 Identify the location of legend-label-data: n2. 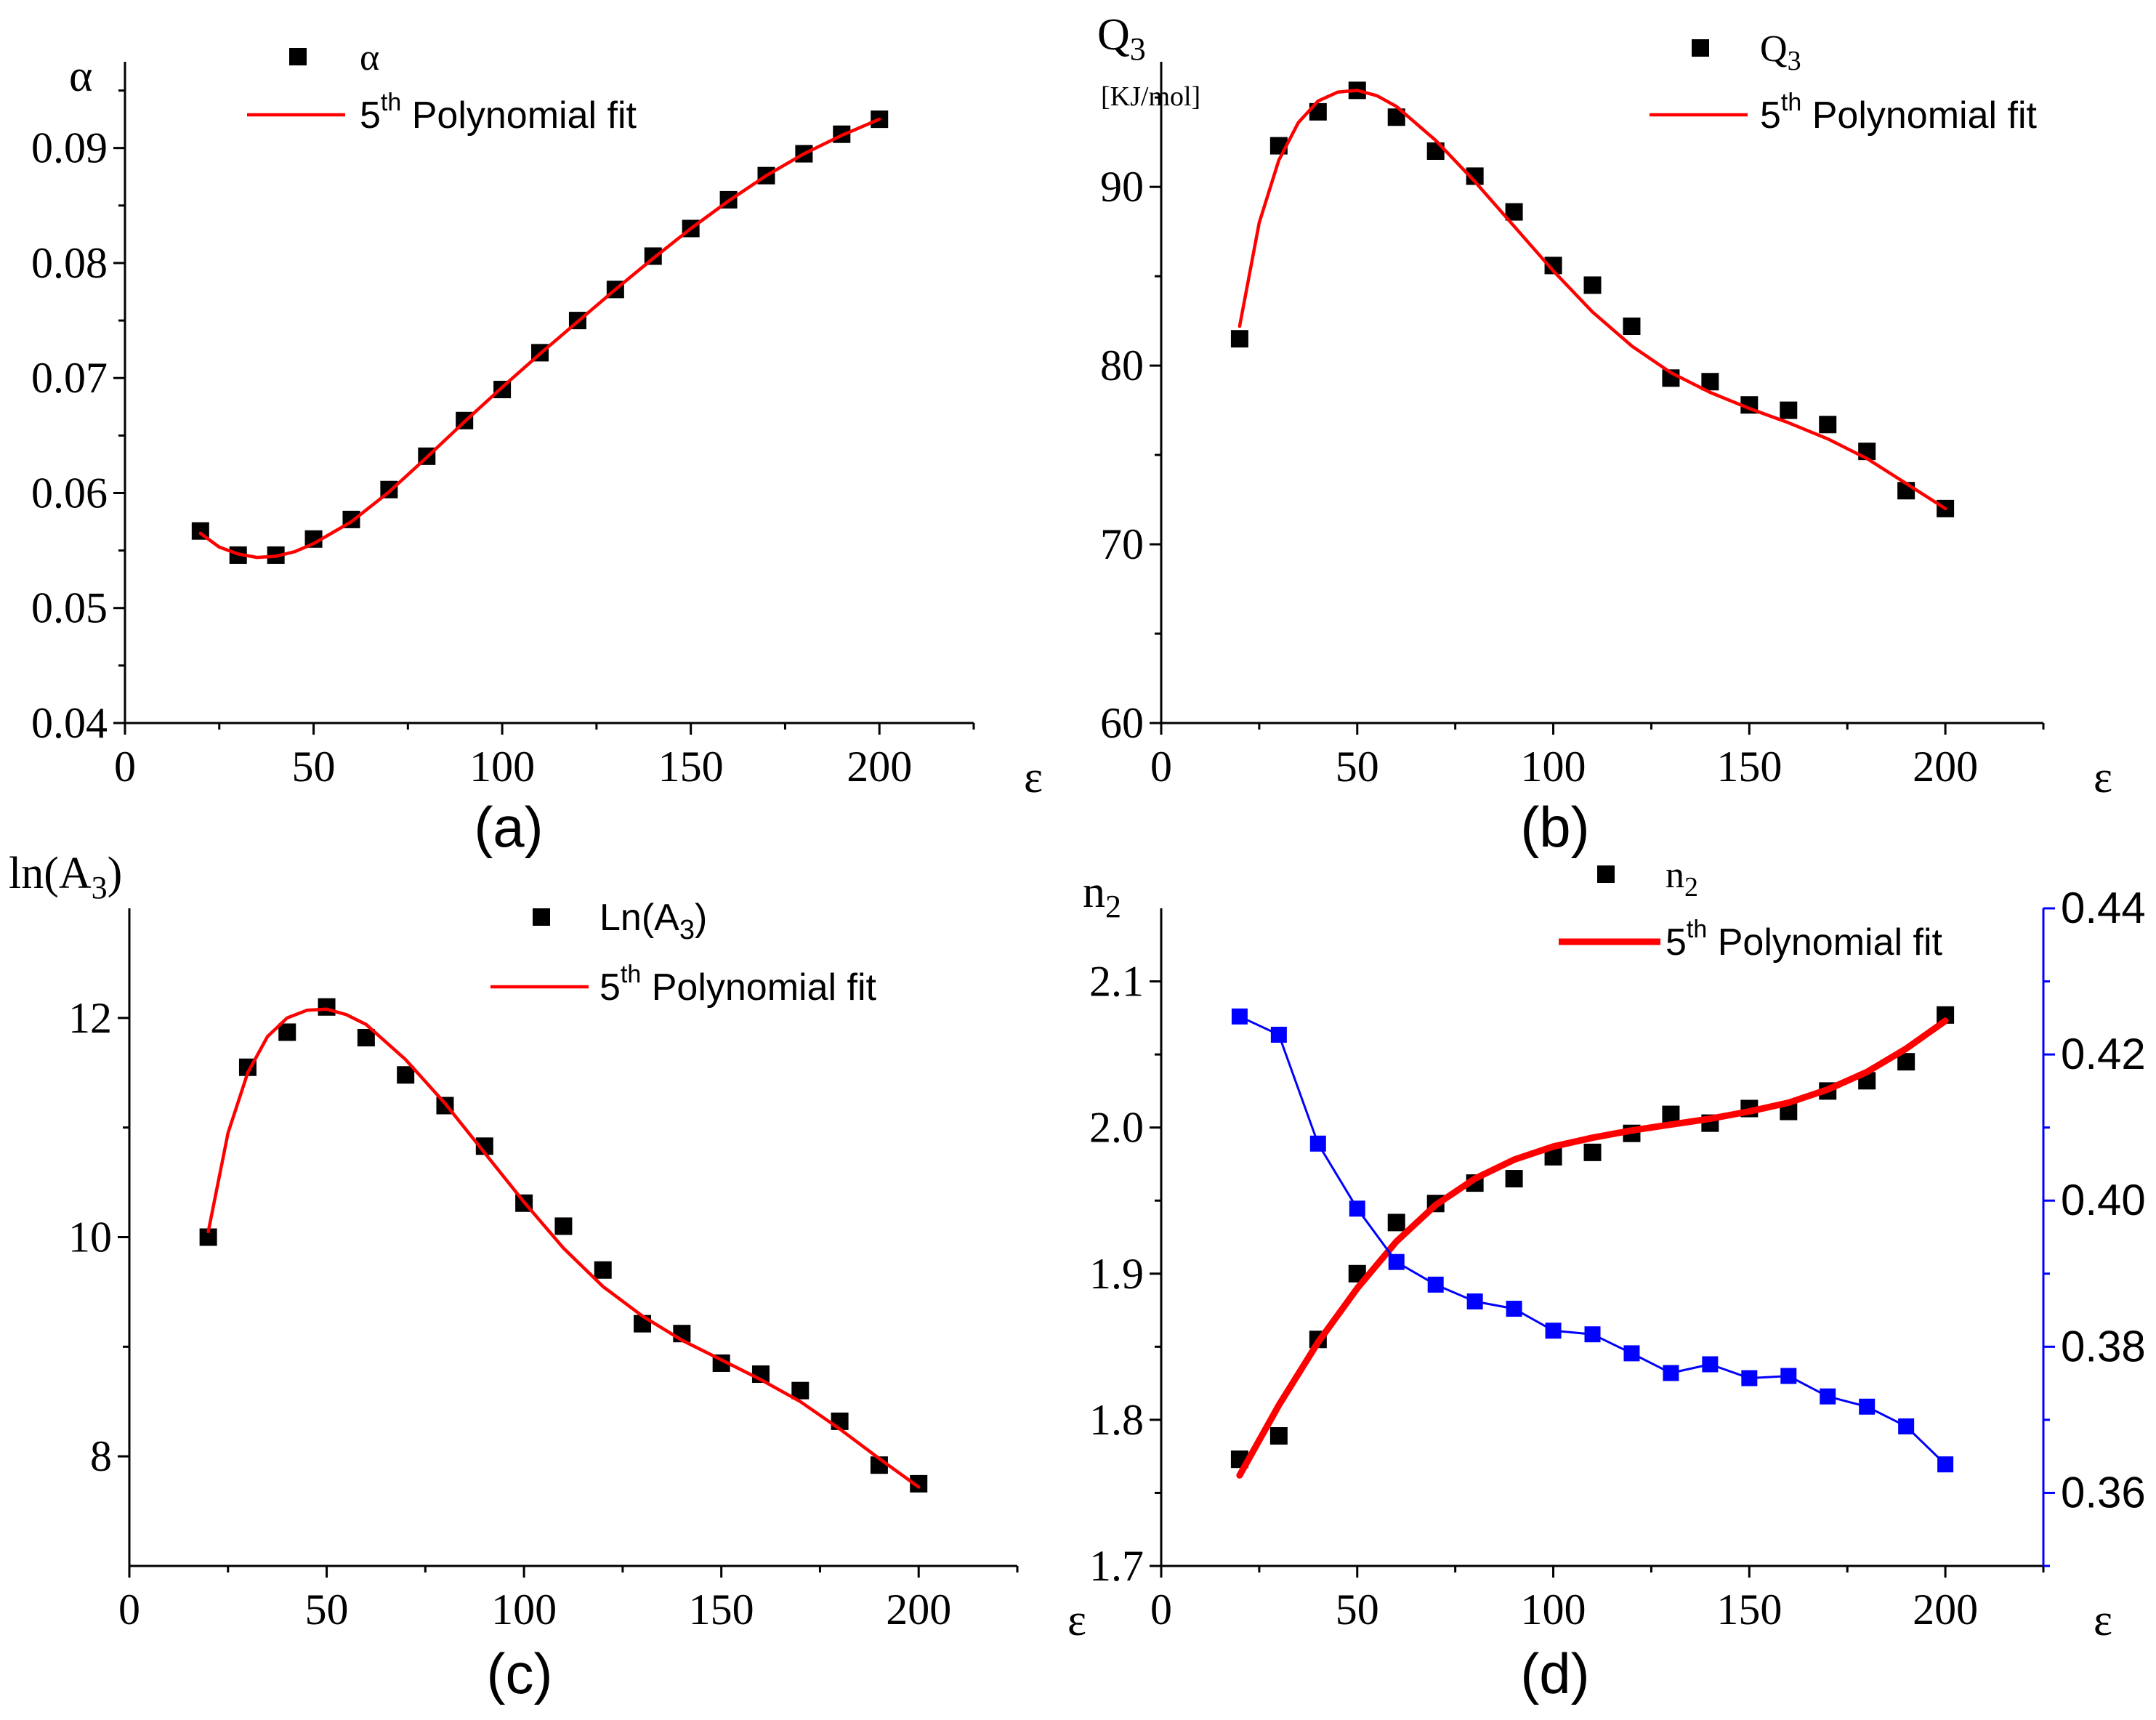
(1682, 879).